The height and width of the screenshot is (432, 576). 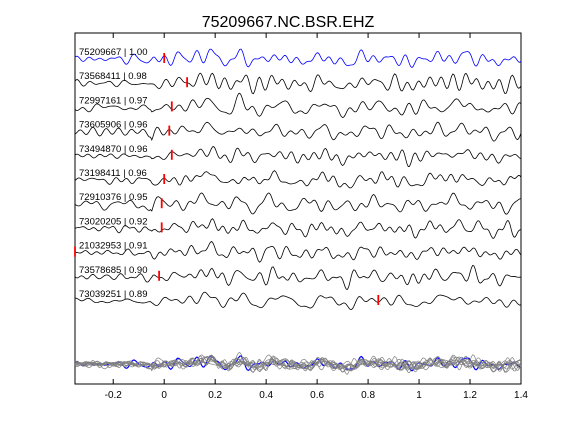 What do you see at coordinates (113, 173) in the screenshot?
I see `trace-label: 73198411 | 0.96` at bounding box center [113, 173].